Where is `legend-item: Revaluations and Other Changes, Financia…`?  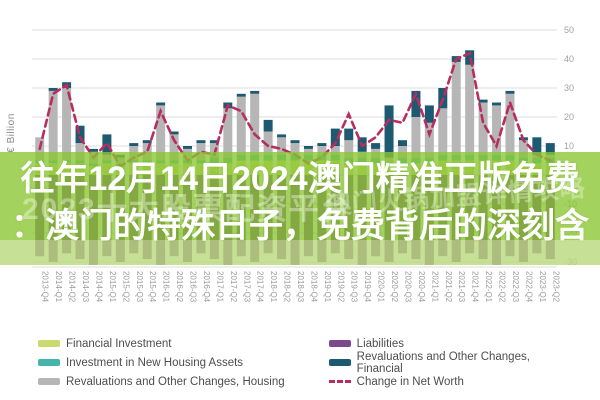
legend-item: Revaluations and Other Changes, Financia… is located at coordinates (453, 362).